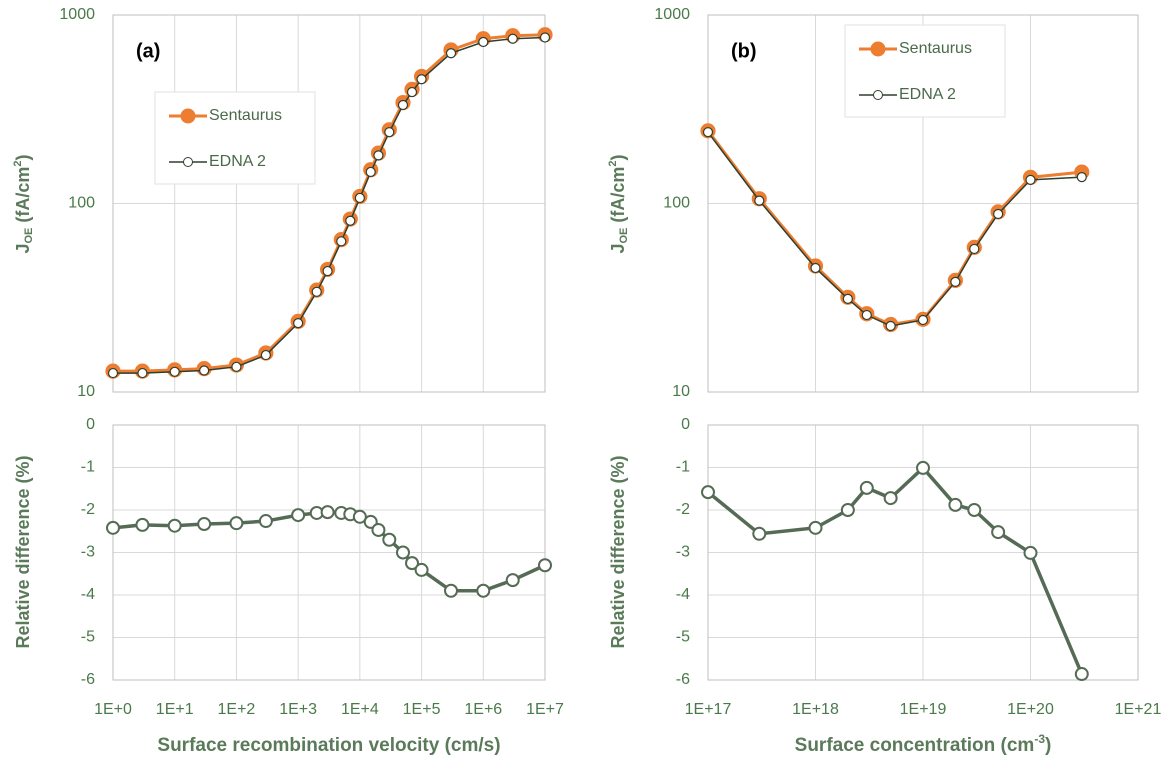 This screenshot has height=762, width=1173. Describe the element at coordinates (148, 51) in the screenshot. I see `panel-label: (a)` at that location.